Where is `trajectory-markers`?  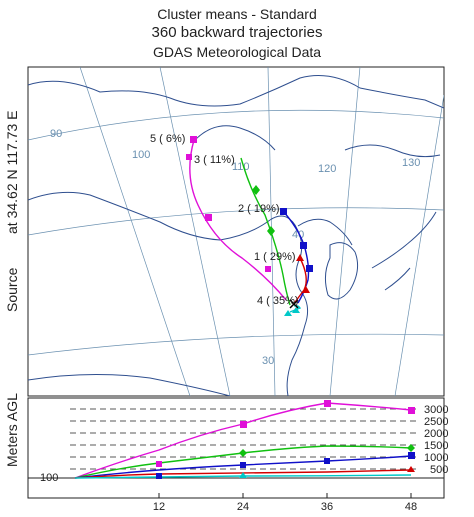
trajectory-markers is located at coordinates (249, 226).